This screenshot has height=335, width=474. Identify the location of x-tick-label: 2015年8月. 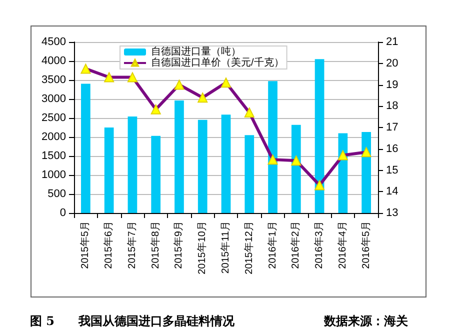
(155, 245).